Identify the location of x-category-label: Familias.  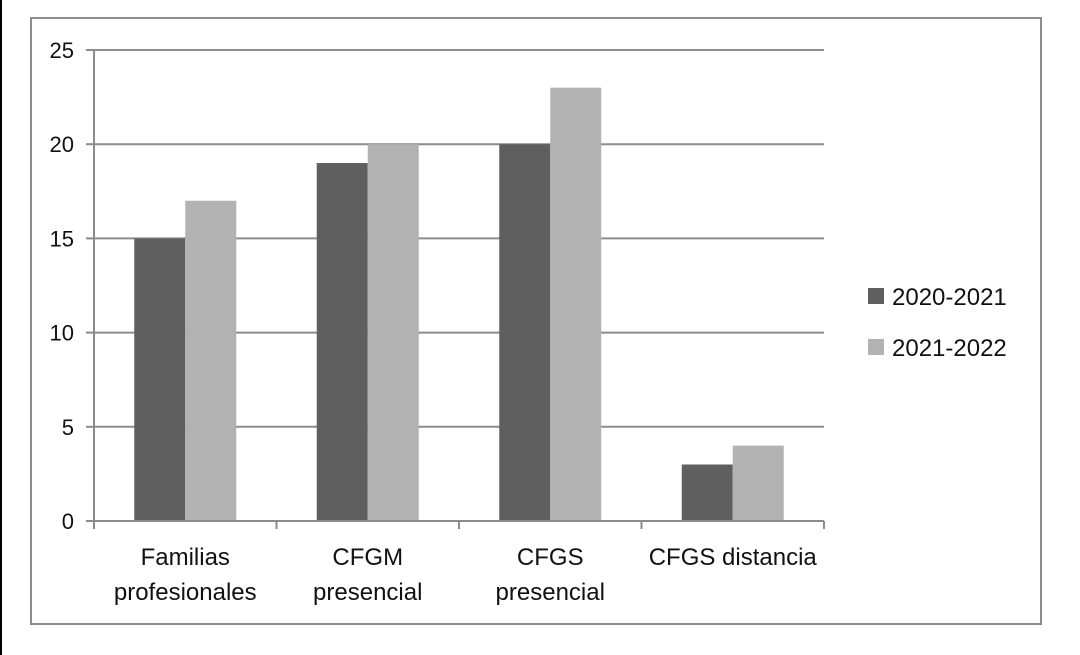
(185, 557).